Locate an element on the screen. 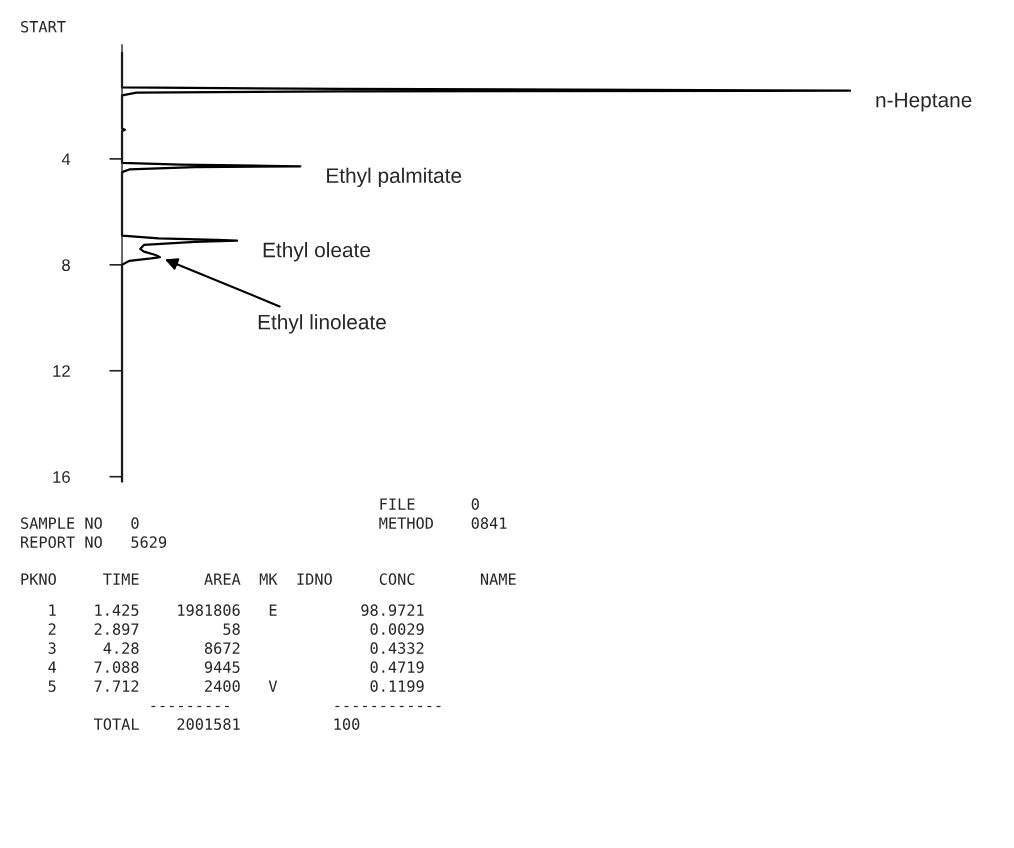 The height and width of the screenshot is (848, 1014). annotation: n-Heptane is located at coordinates (924, 102).